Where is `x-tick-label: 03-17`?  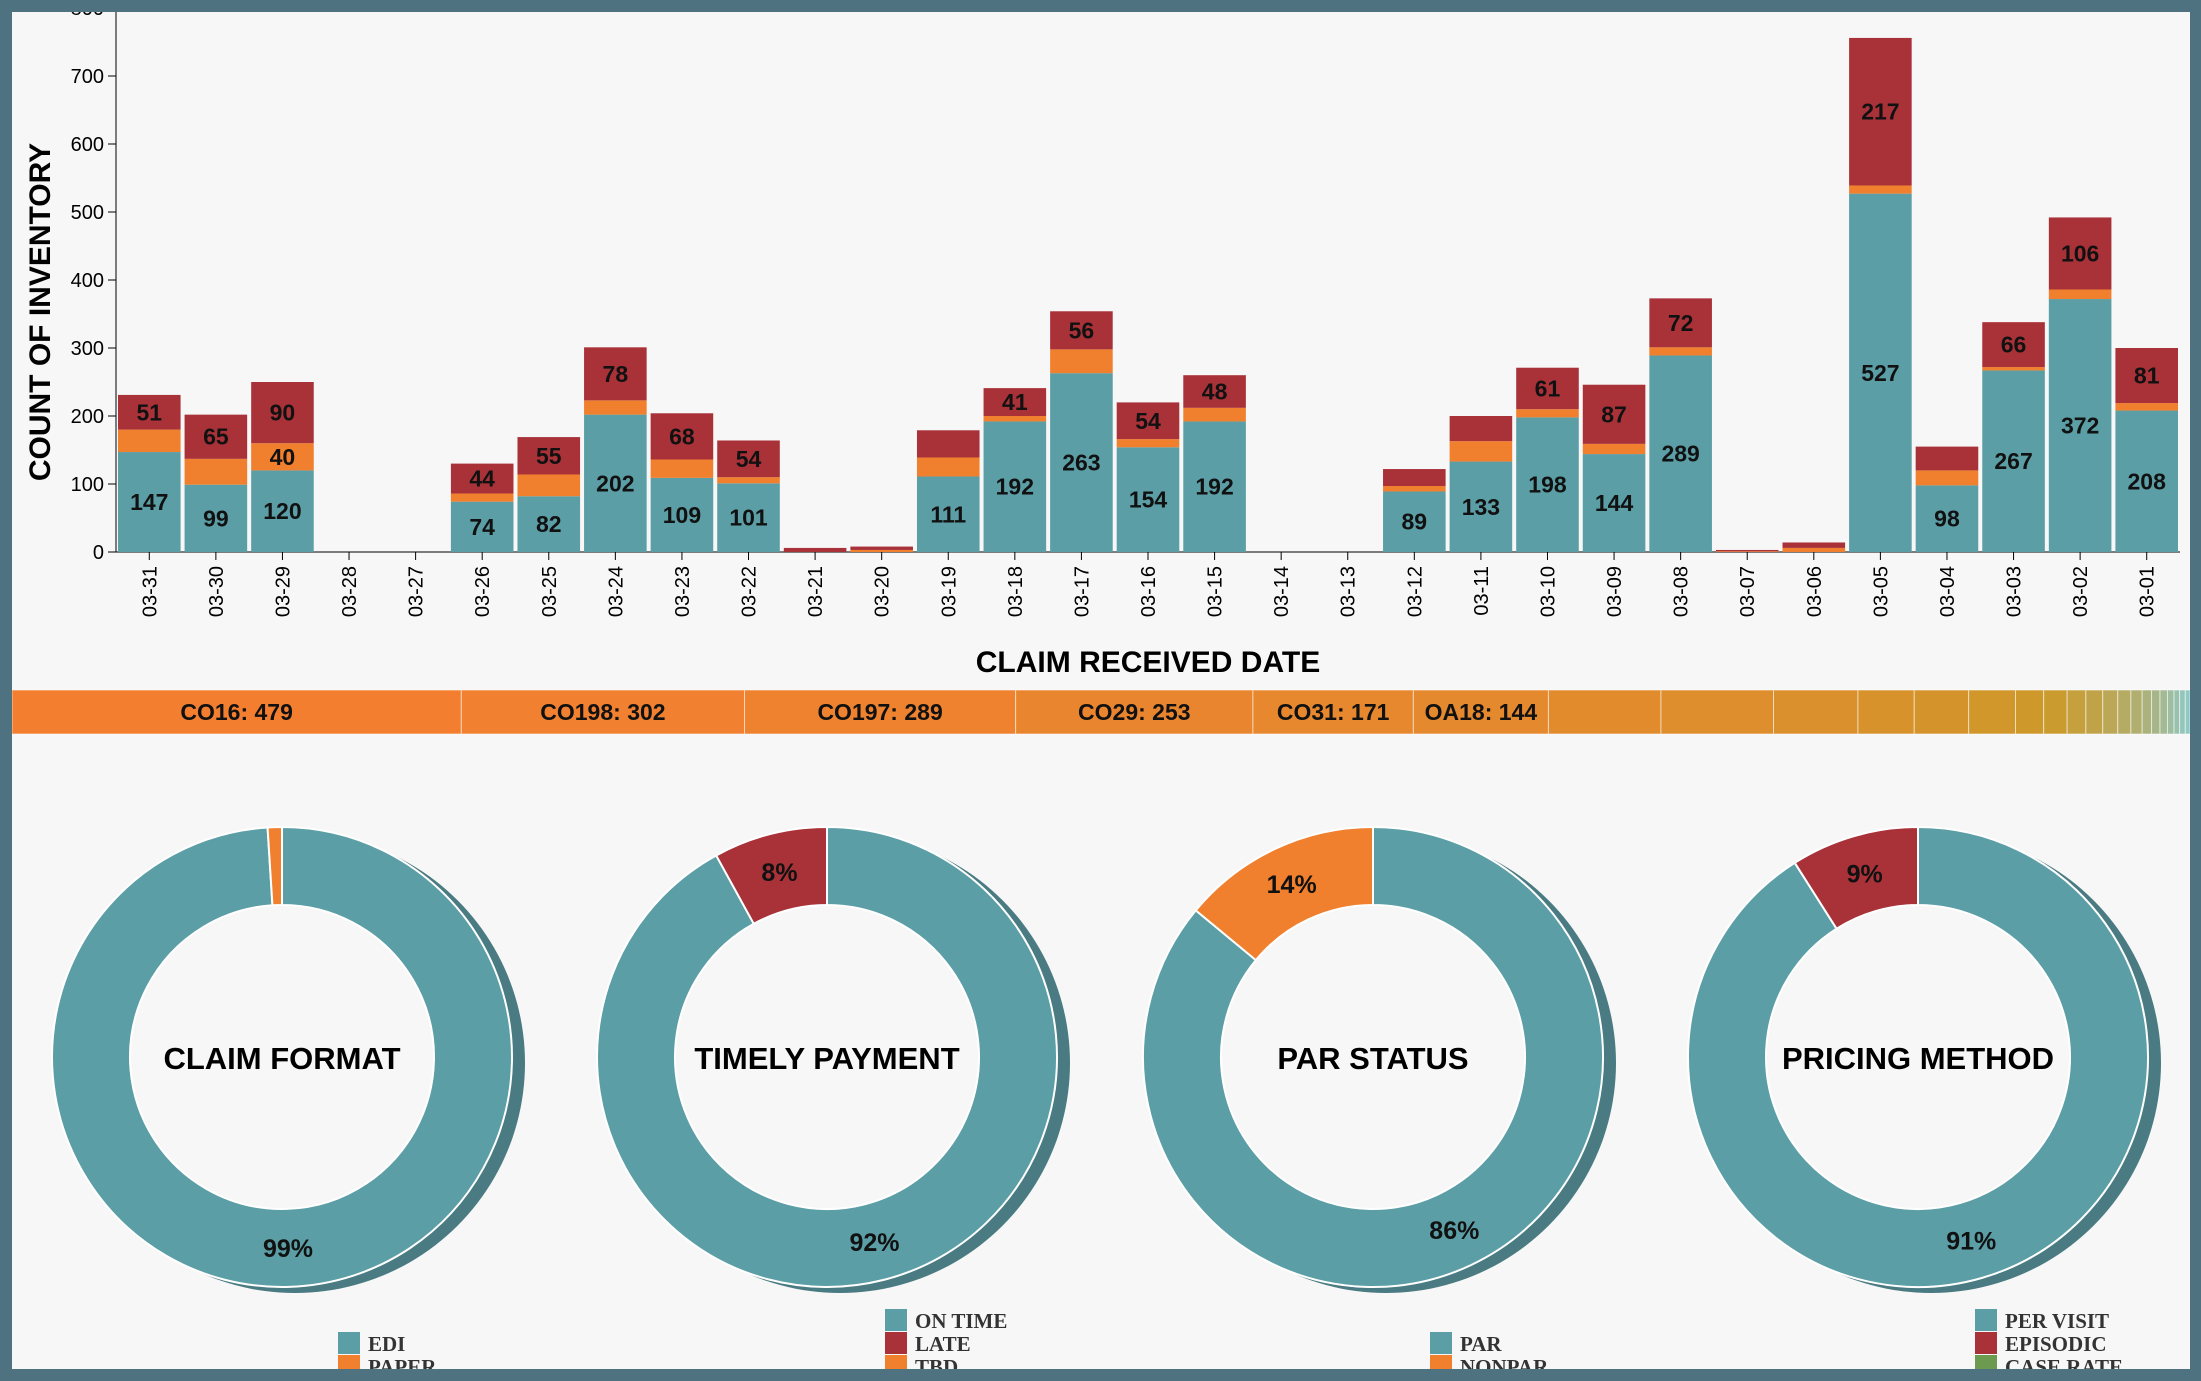
x-tick-label: 03-17 is located at coordinates (1082, 591).